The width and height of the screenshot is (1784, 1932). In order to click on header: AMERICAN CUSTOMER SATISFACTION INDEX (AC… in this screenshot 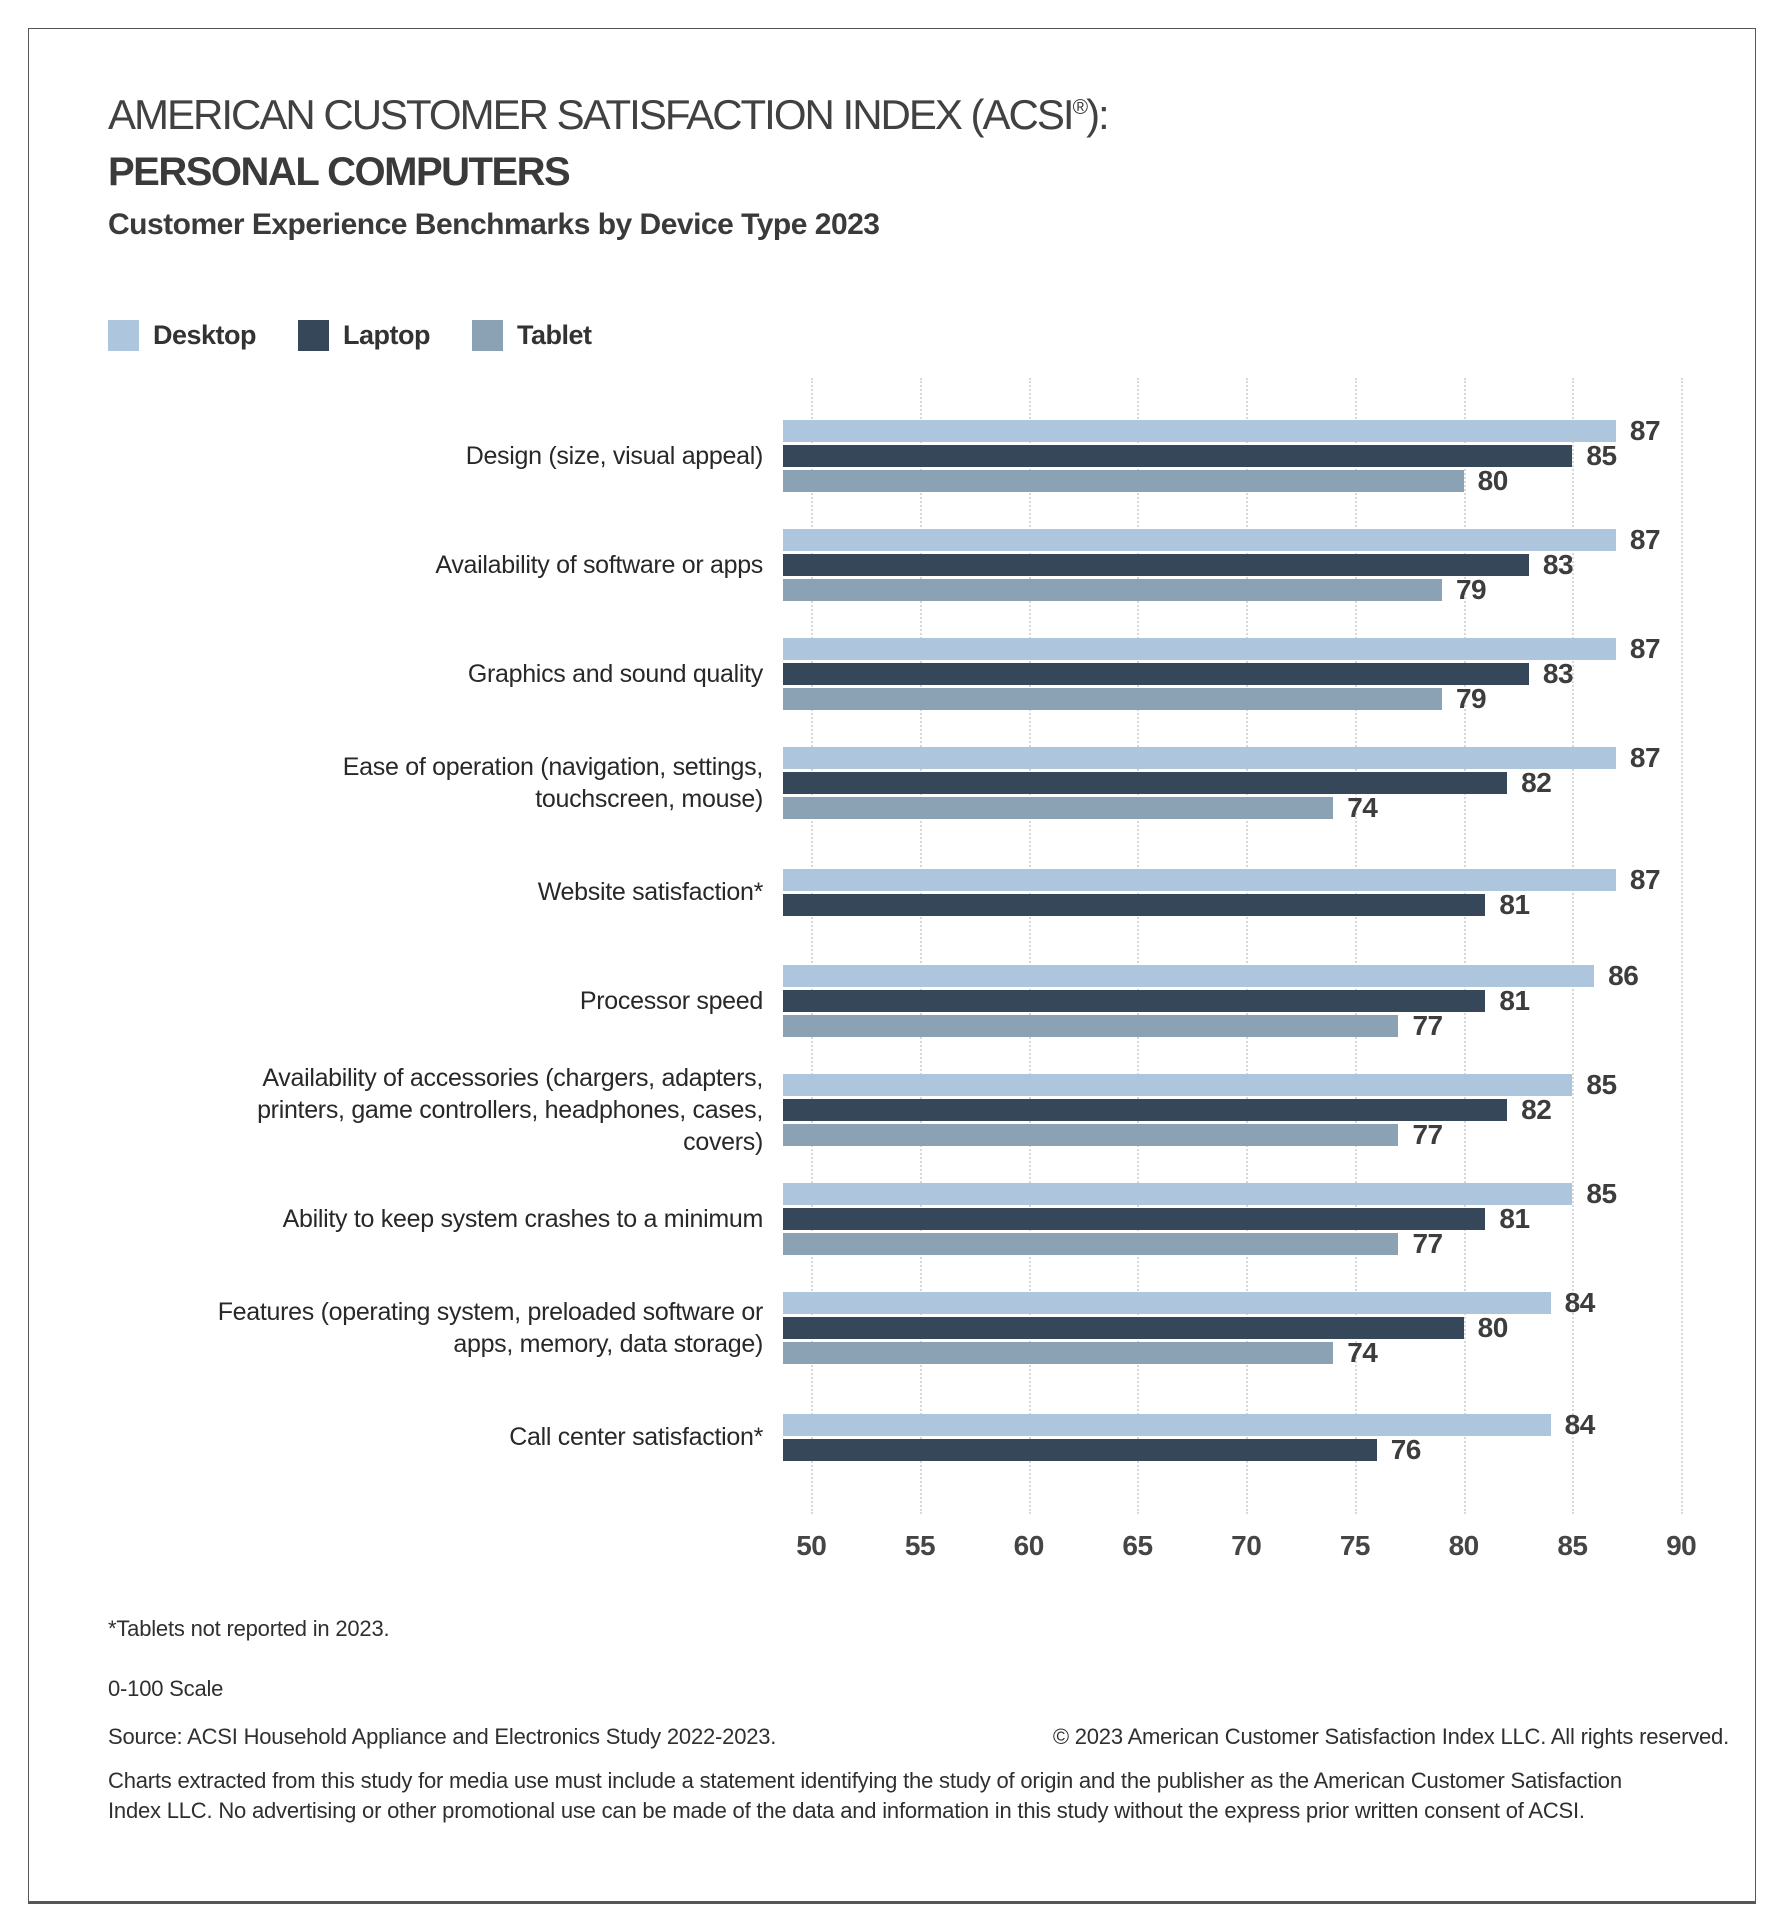, I will do `click(918, 136)`.